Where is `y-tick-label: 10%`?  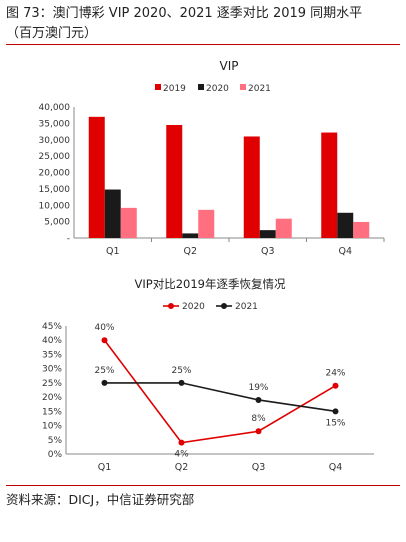 y-tick-label: 10% is located at coordinates (52, 427).